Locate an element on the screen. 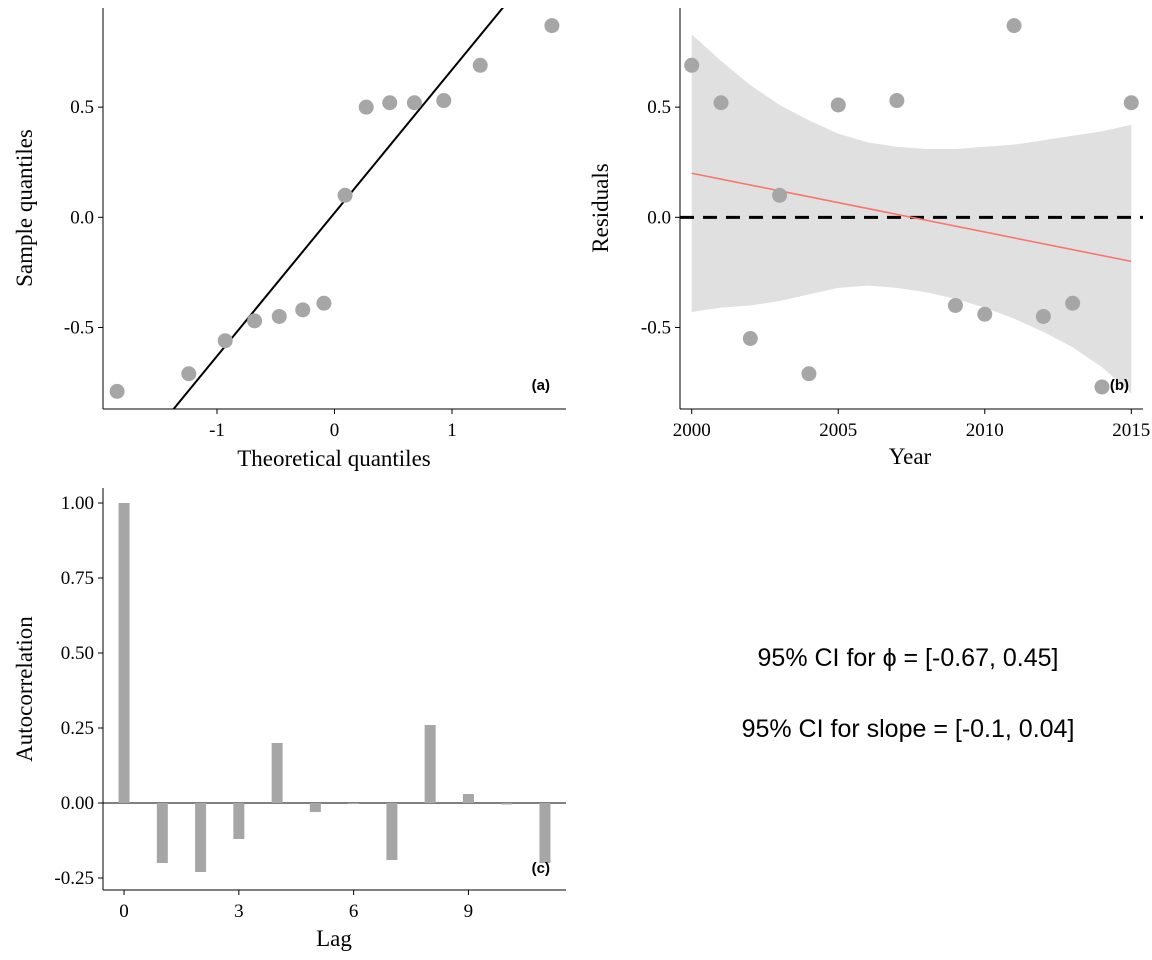  y-tick-label: 0.00 is located at coordinates (77, 803).